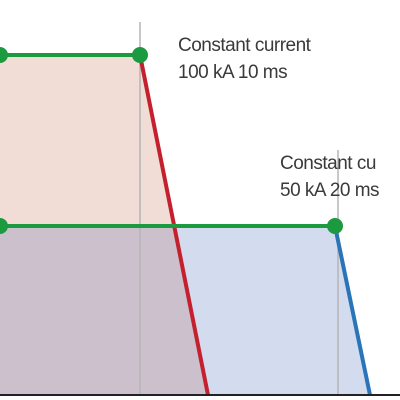 The height and width of the screenshot is (400, 400). Describe the element at coordinates (329, 190) in the screenshot. I see `label-value: 50 kA 20 ms` at that location.